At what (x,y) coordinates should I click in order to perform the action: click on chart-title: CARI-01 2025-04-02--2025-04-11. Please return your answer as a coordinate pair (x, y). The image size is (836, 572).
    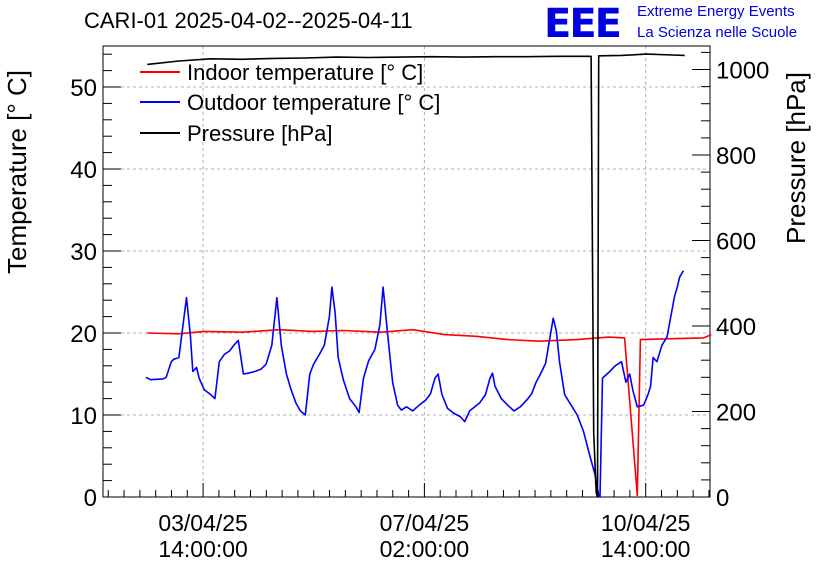
    Looking at the image, I should click on (248, 20).